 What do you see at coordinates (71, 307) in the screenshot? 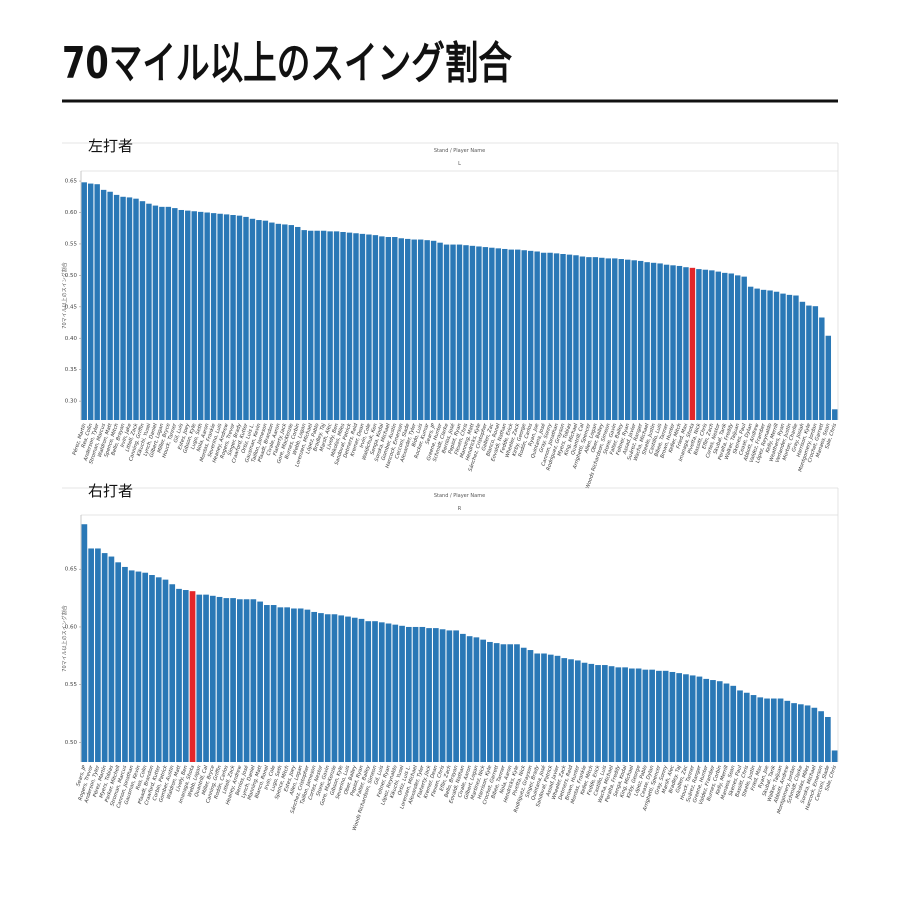
I see `y-tick-label: 0.45` at bounding box center [71, 307].